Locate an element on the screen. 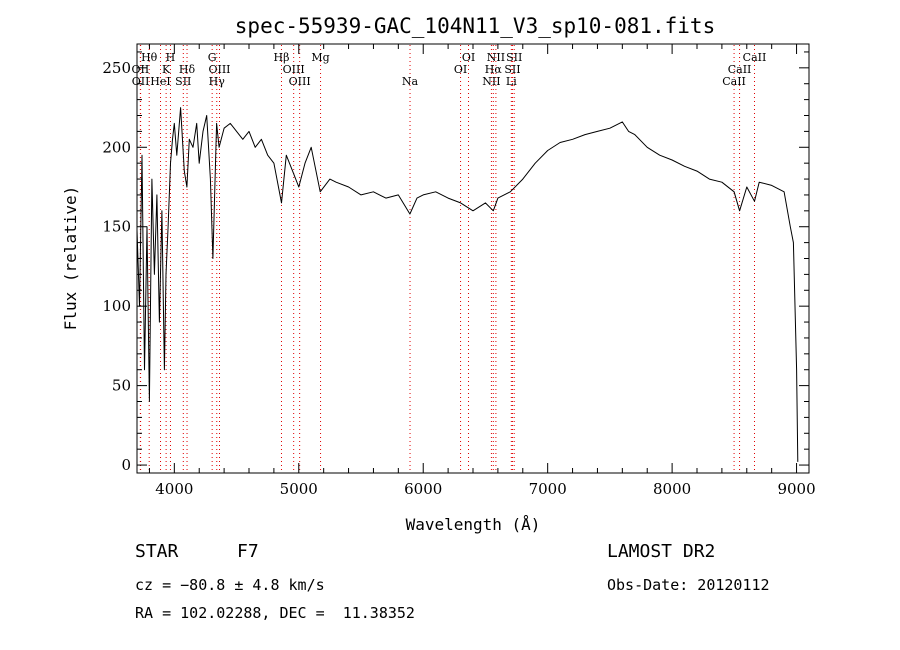  obs-date-label: Obs-Date: 20120112 is located at coordinates (688, 585).